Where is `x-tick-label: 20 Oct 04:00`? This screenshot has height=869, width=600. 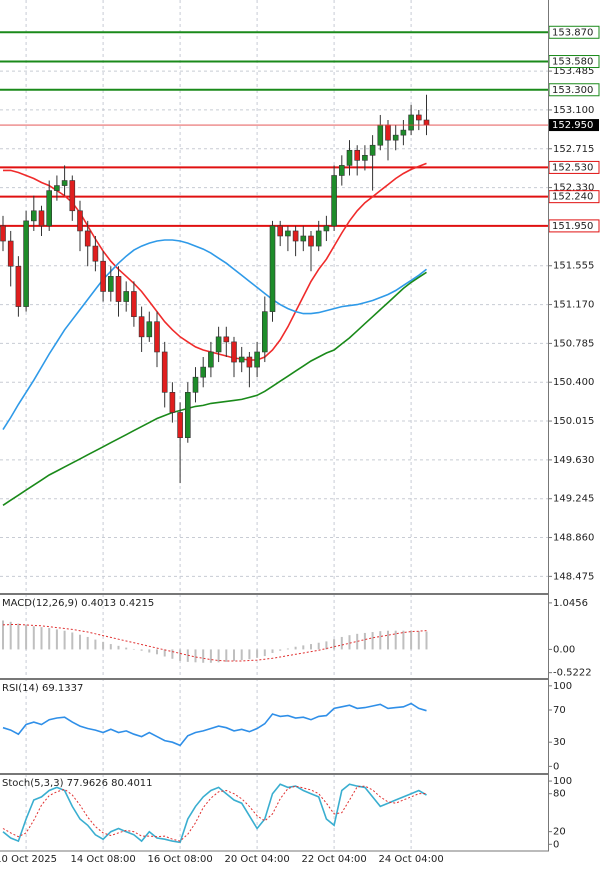 x-tick-label: 20 Oct 04:00 is located at coordinates (256, 859).